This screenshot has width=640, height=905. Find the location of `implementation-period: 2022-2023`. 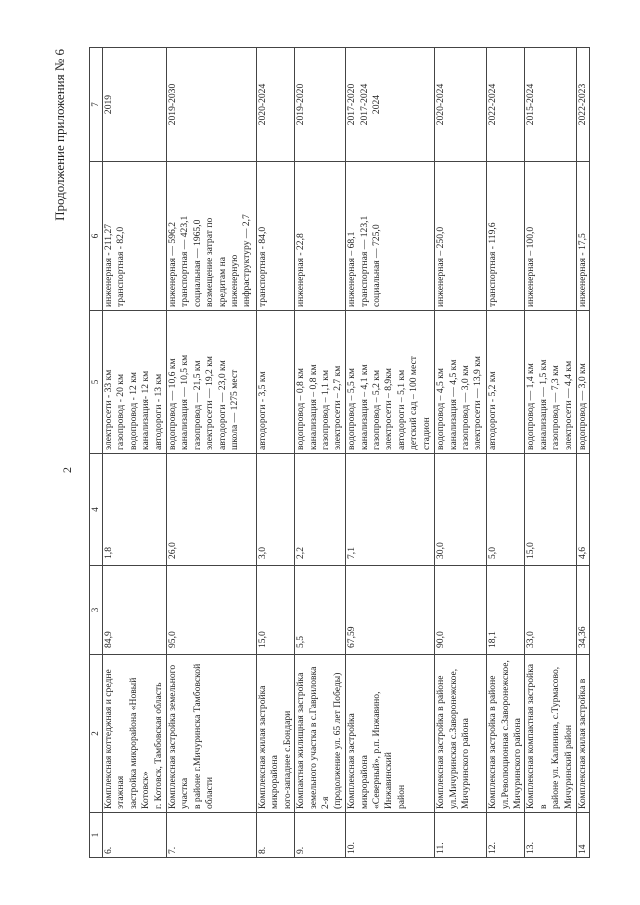

implementation-period: 2022-2023 is located at coordinates (583, 104).